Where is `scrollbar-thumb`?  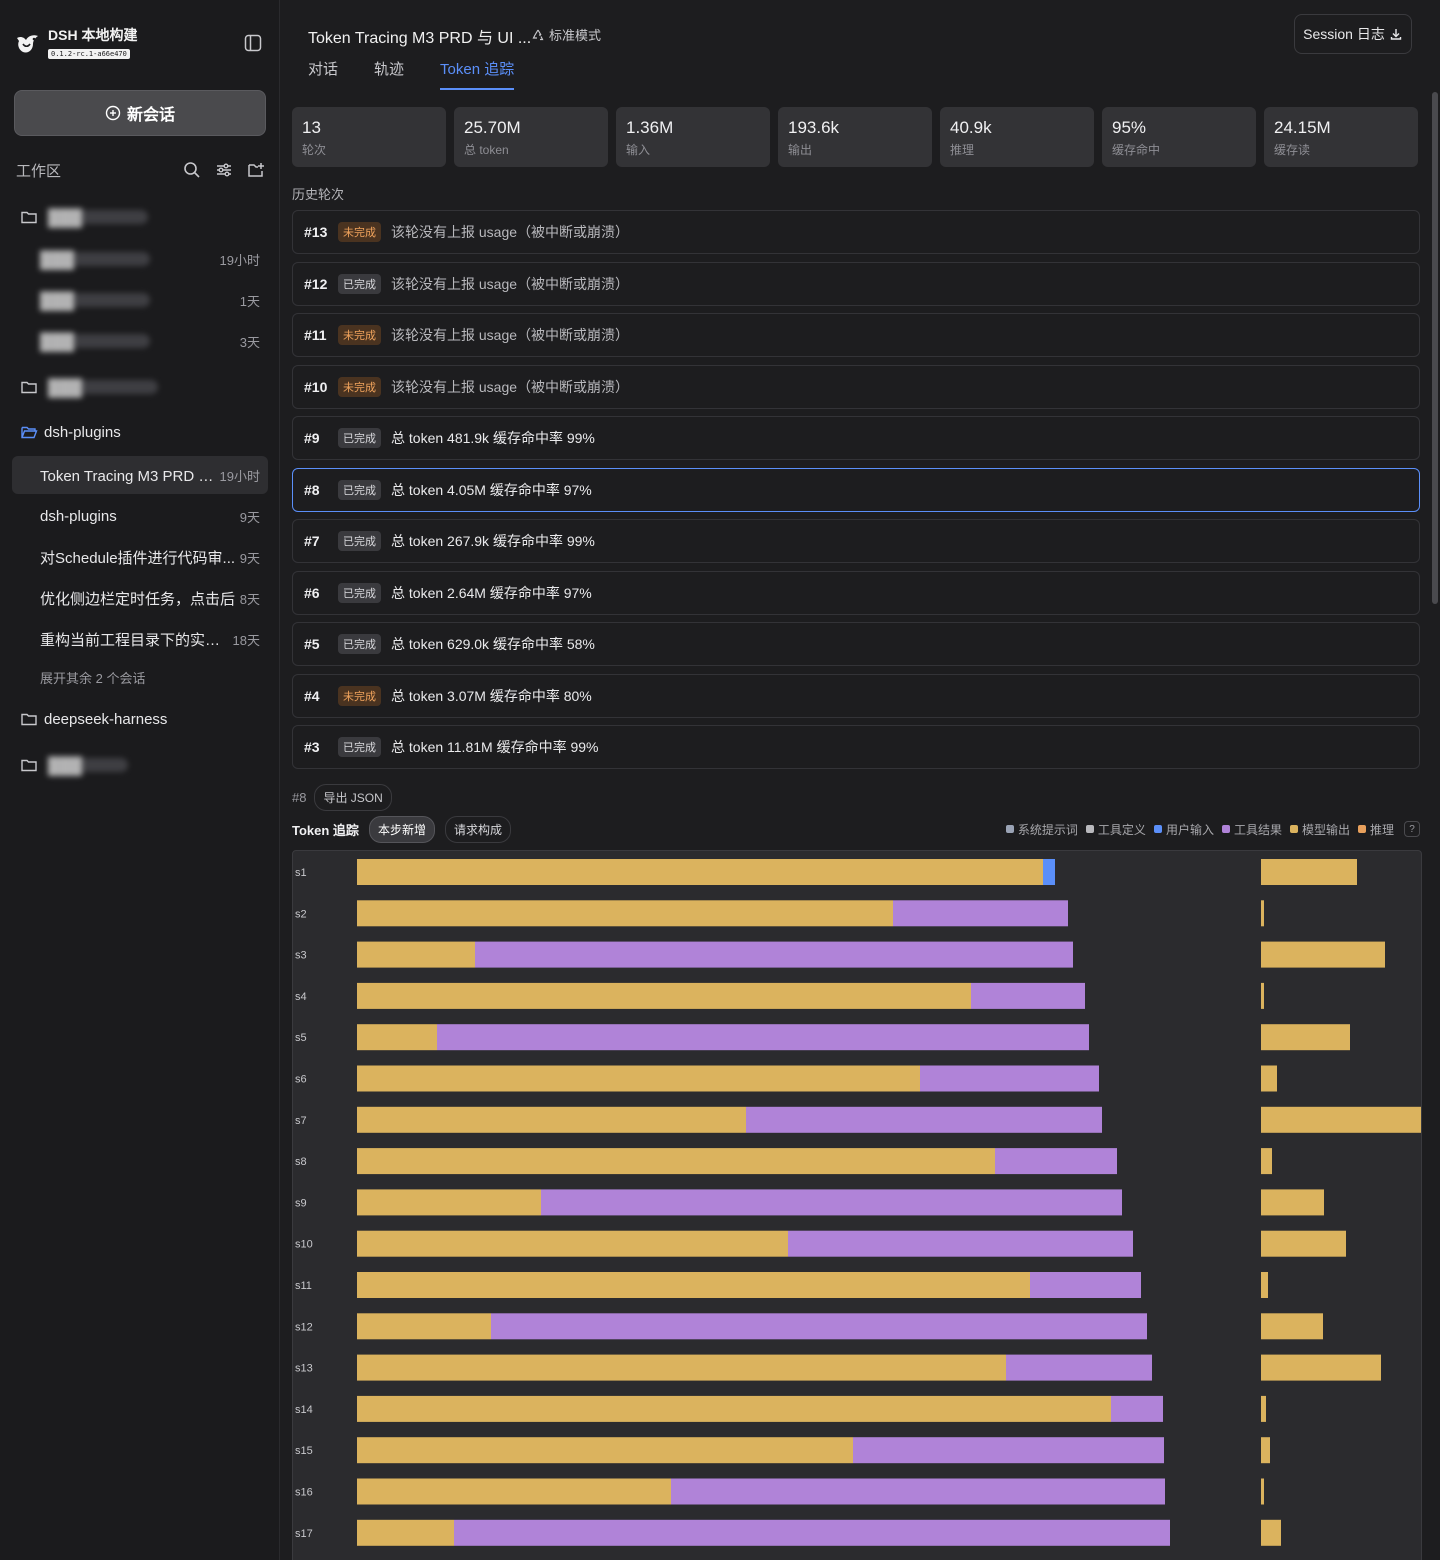 scrollbar-thumb is located at coordinates (1435, 348).